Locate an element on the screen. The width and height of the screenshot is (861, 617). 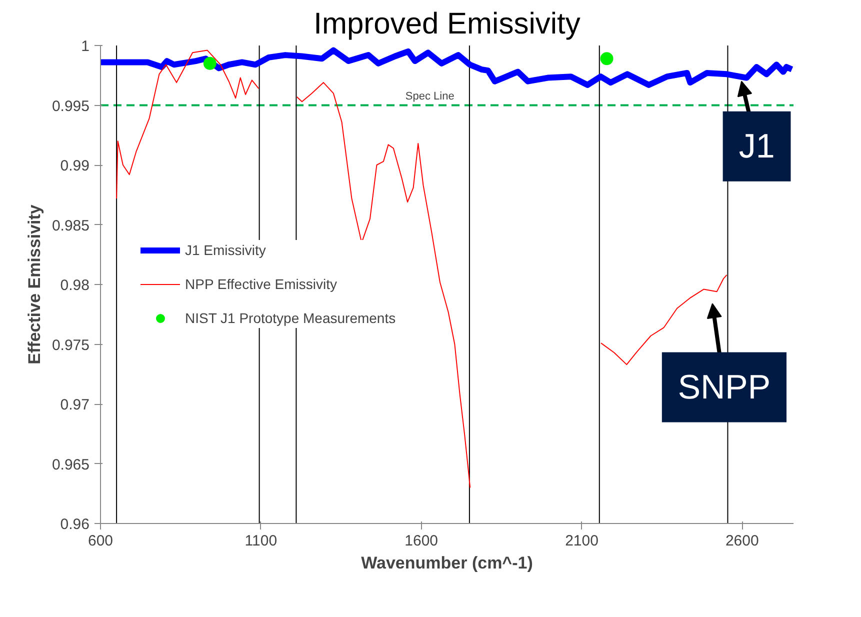
legend-label: J1 Emissivity is located at coordinates (225, 250).